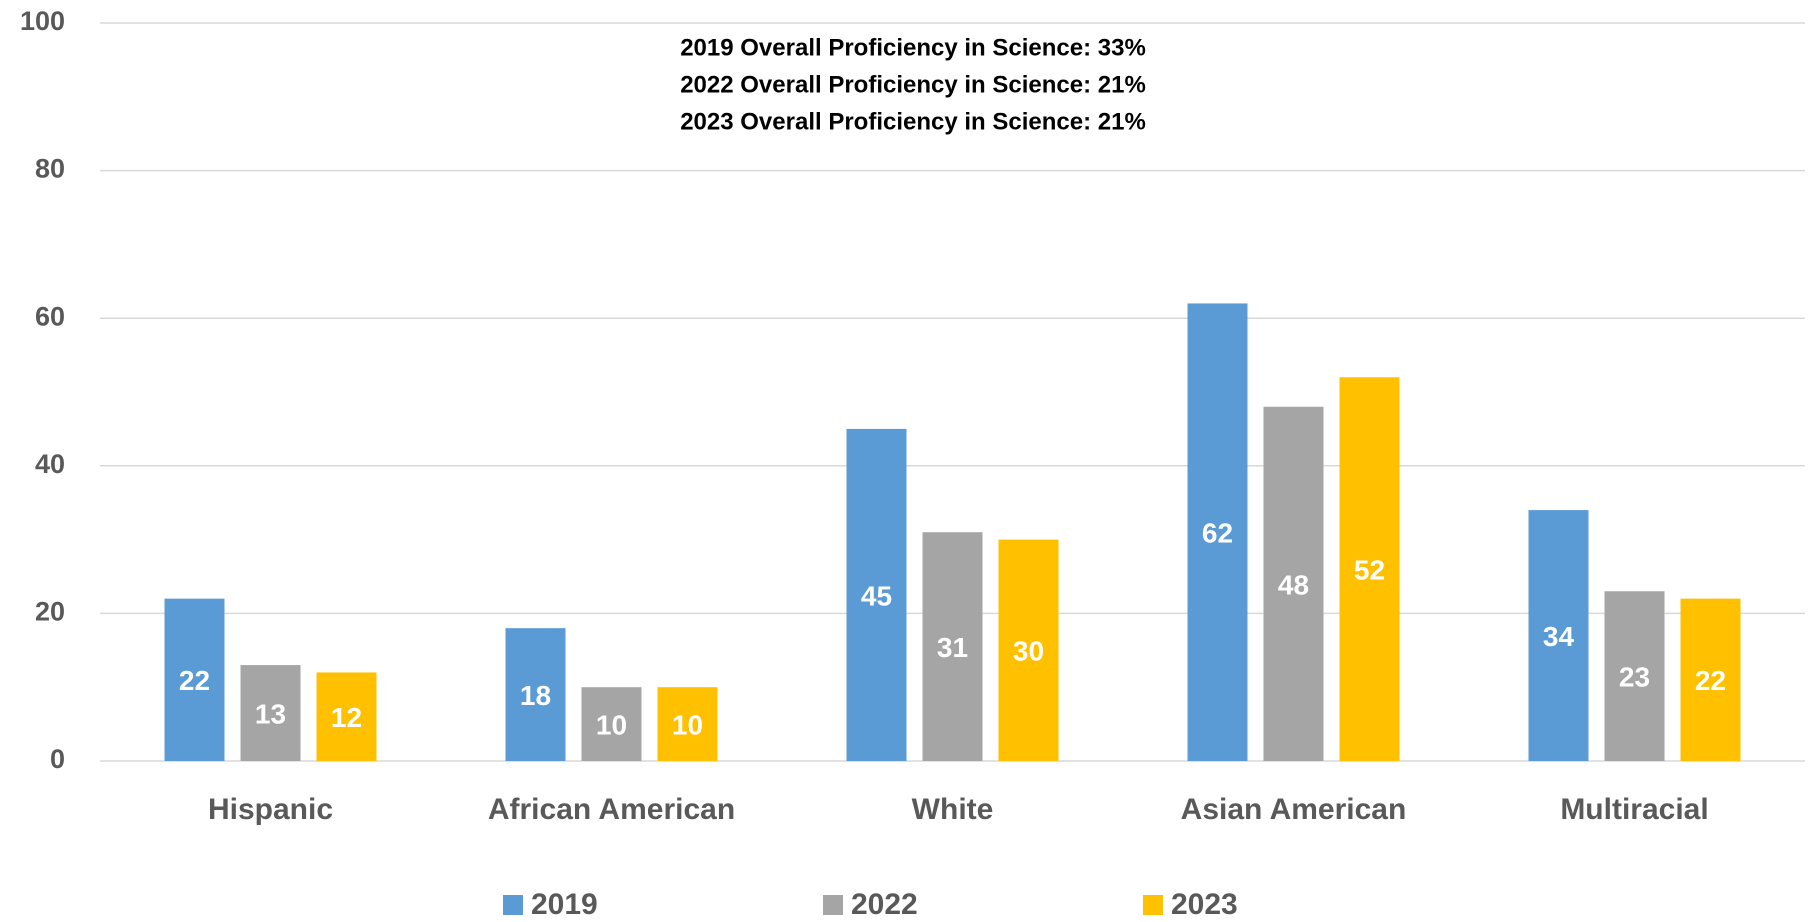 The width and height of the screenshot is (1808, 922). I want to click on data-label: 45, so click(876, 595).